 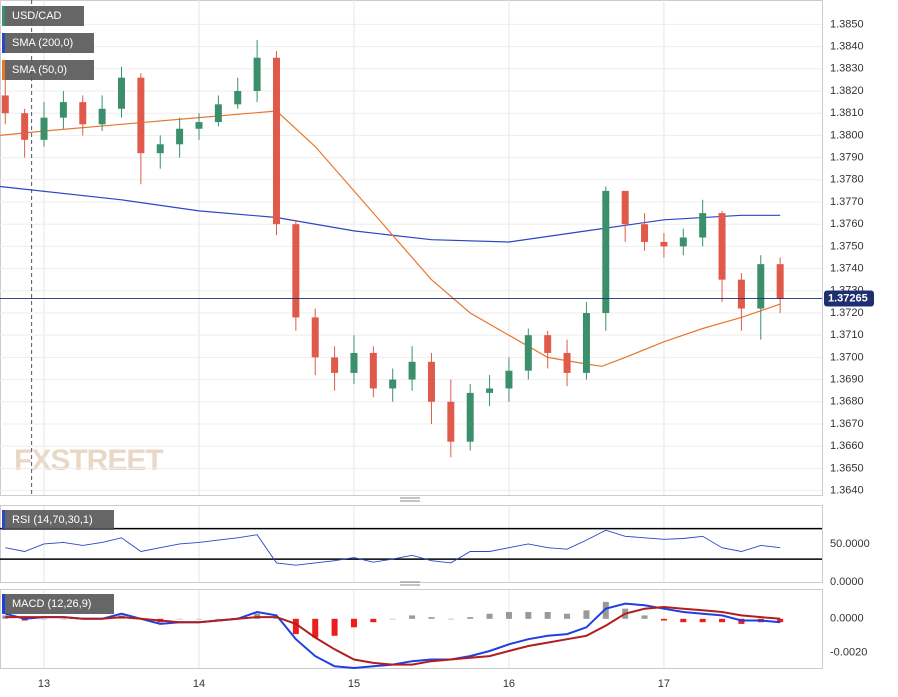 I want to click on rsi-tick-label: 50.0000, so click(x=850, y=544).